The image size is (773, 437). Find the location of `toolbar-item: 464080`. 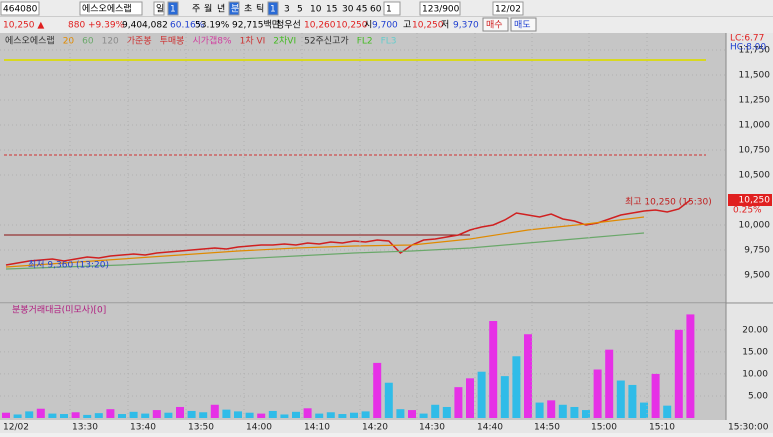

toolbar-item: 464080 is located at coordinates (20, 10).